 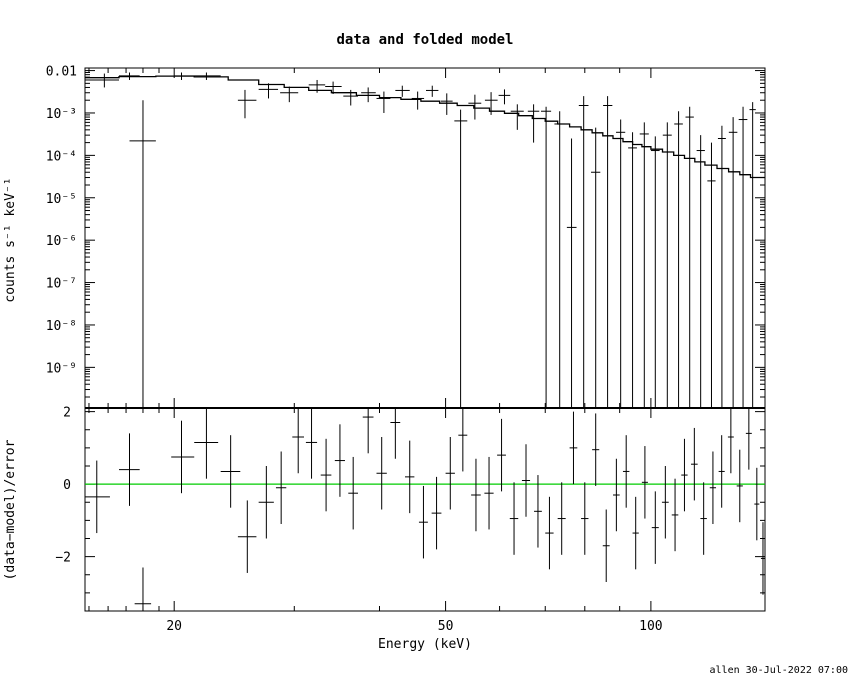 What do you see at coordinates (10, 509) in the screenshot?
I see `y-axis-label-bottom: (data−model)/error` at bounding box center [10, 509].